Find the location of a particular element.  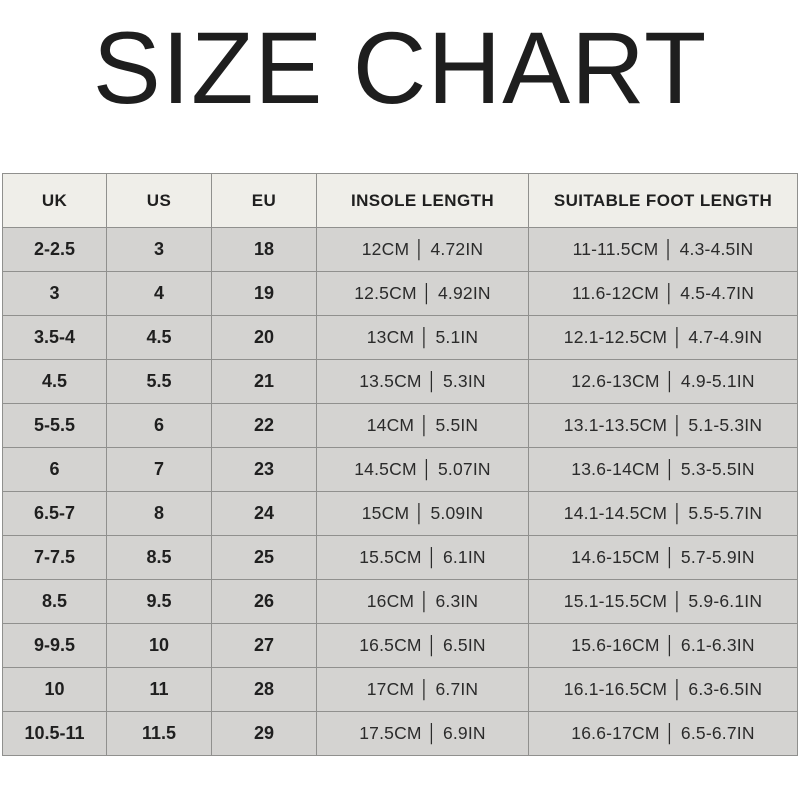

table-cell: 13.6-14CM │ 5.3-5.5IN is located at coordinates (663, 470).